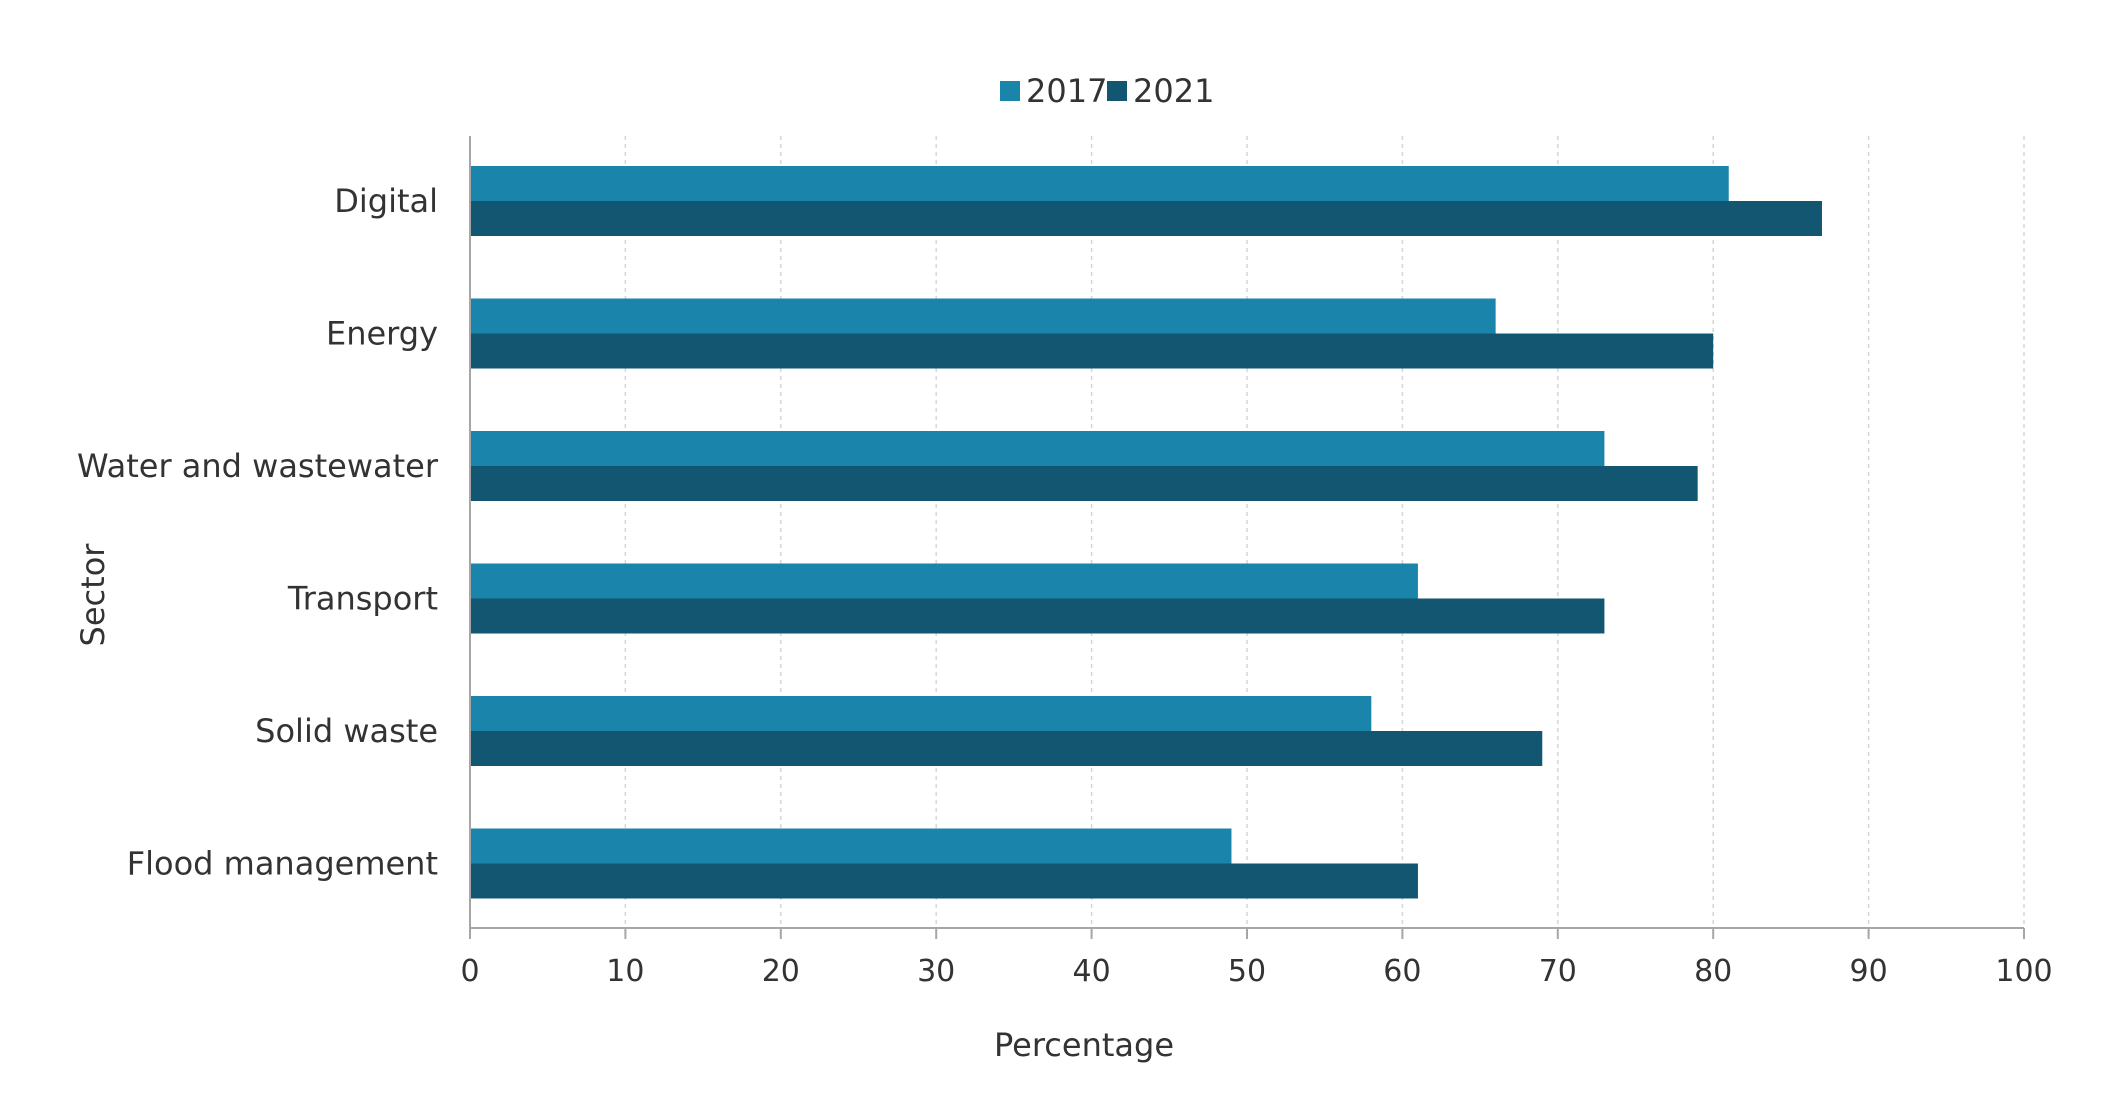  Describe the element at coordinates (1146, 218) in the screenshot. I see `bar-2021-digital` at that location.